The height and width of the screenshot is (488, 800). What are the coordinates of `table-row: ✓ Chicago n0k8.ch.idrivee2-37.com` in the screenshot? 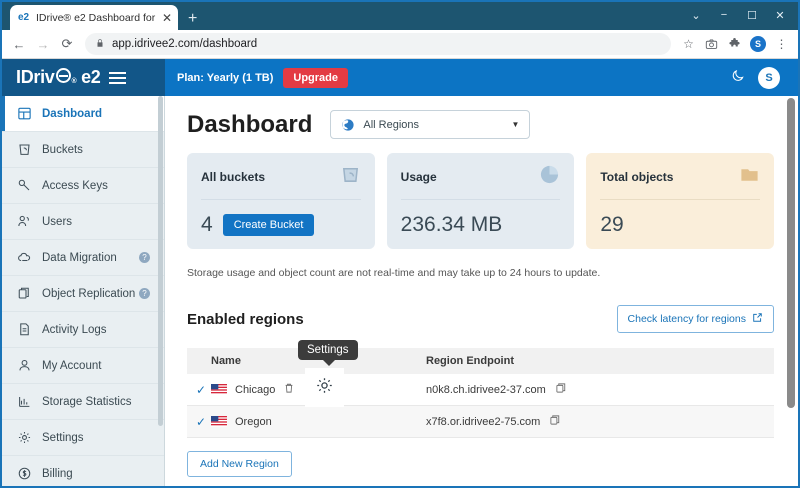 It's located at (480, 390).